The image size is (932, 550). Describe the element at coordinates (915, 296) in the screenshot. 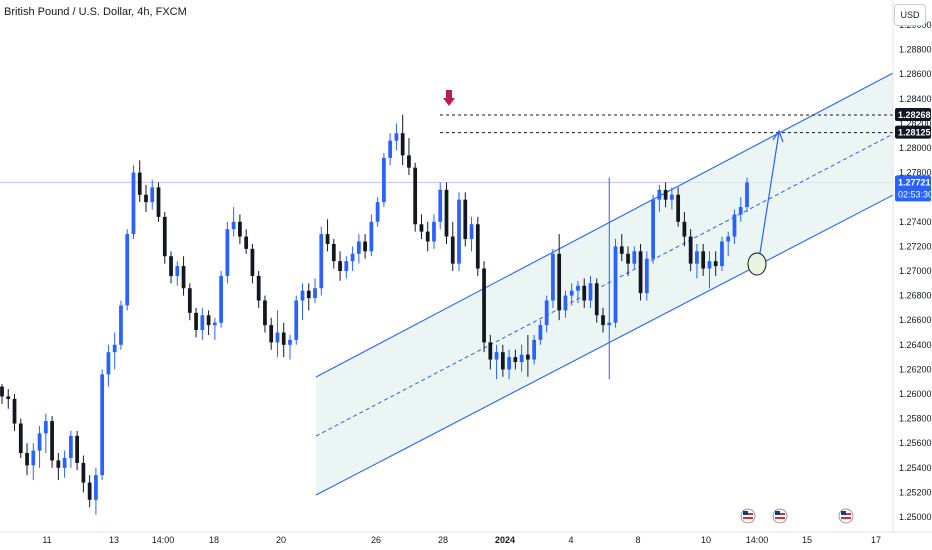

I see `price-tick-label: 1.26800` at that location.